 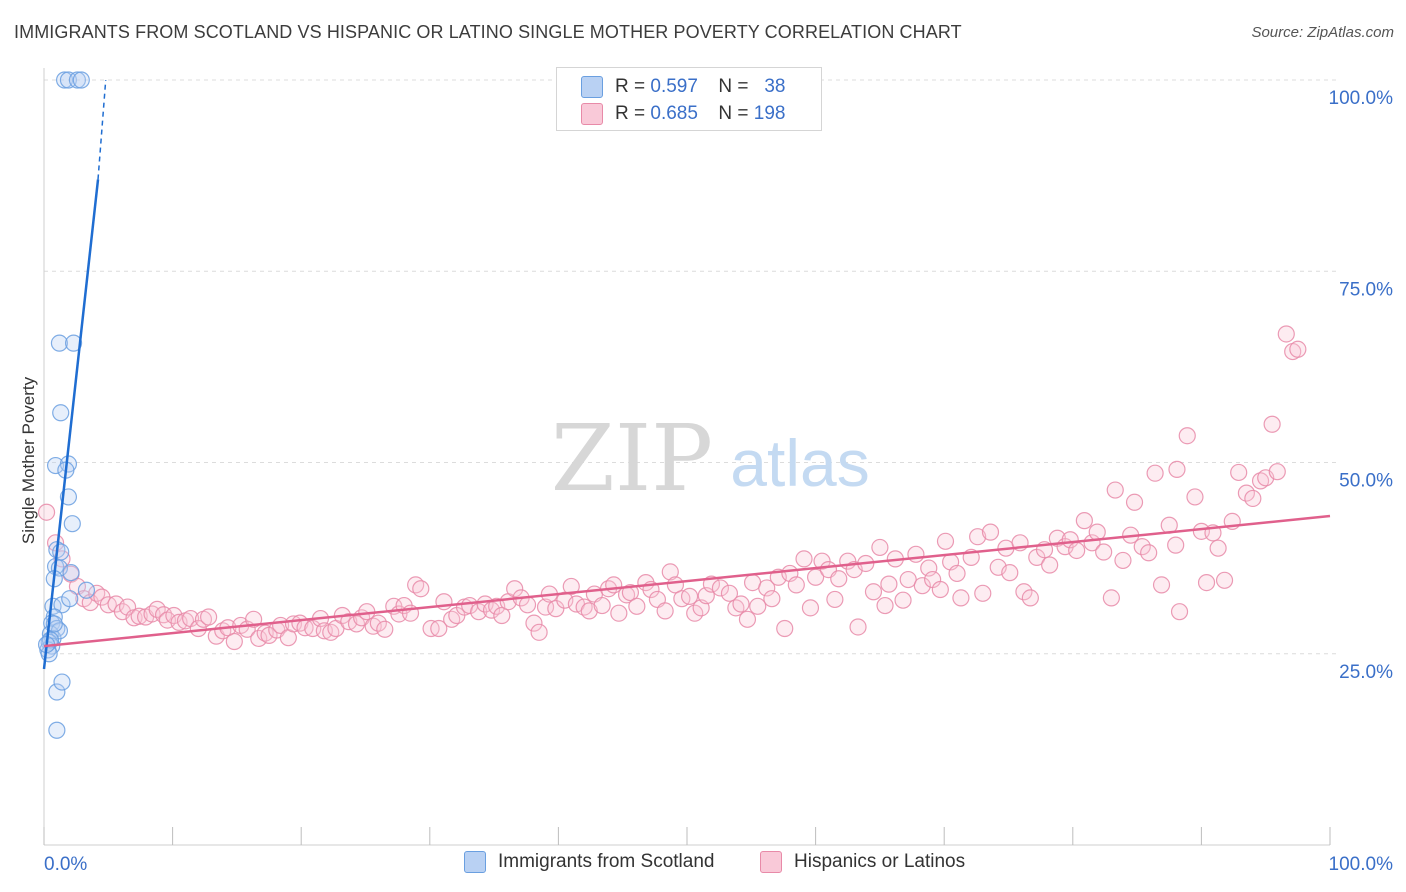 I want to click on legend-item-scotland: Immigrants from Scotland, so click(x=589, y=862).